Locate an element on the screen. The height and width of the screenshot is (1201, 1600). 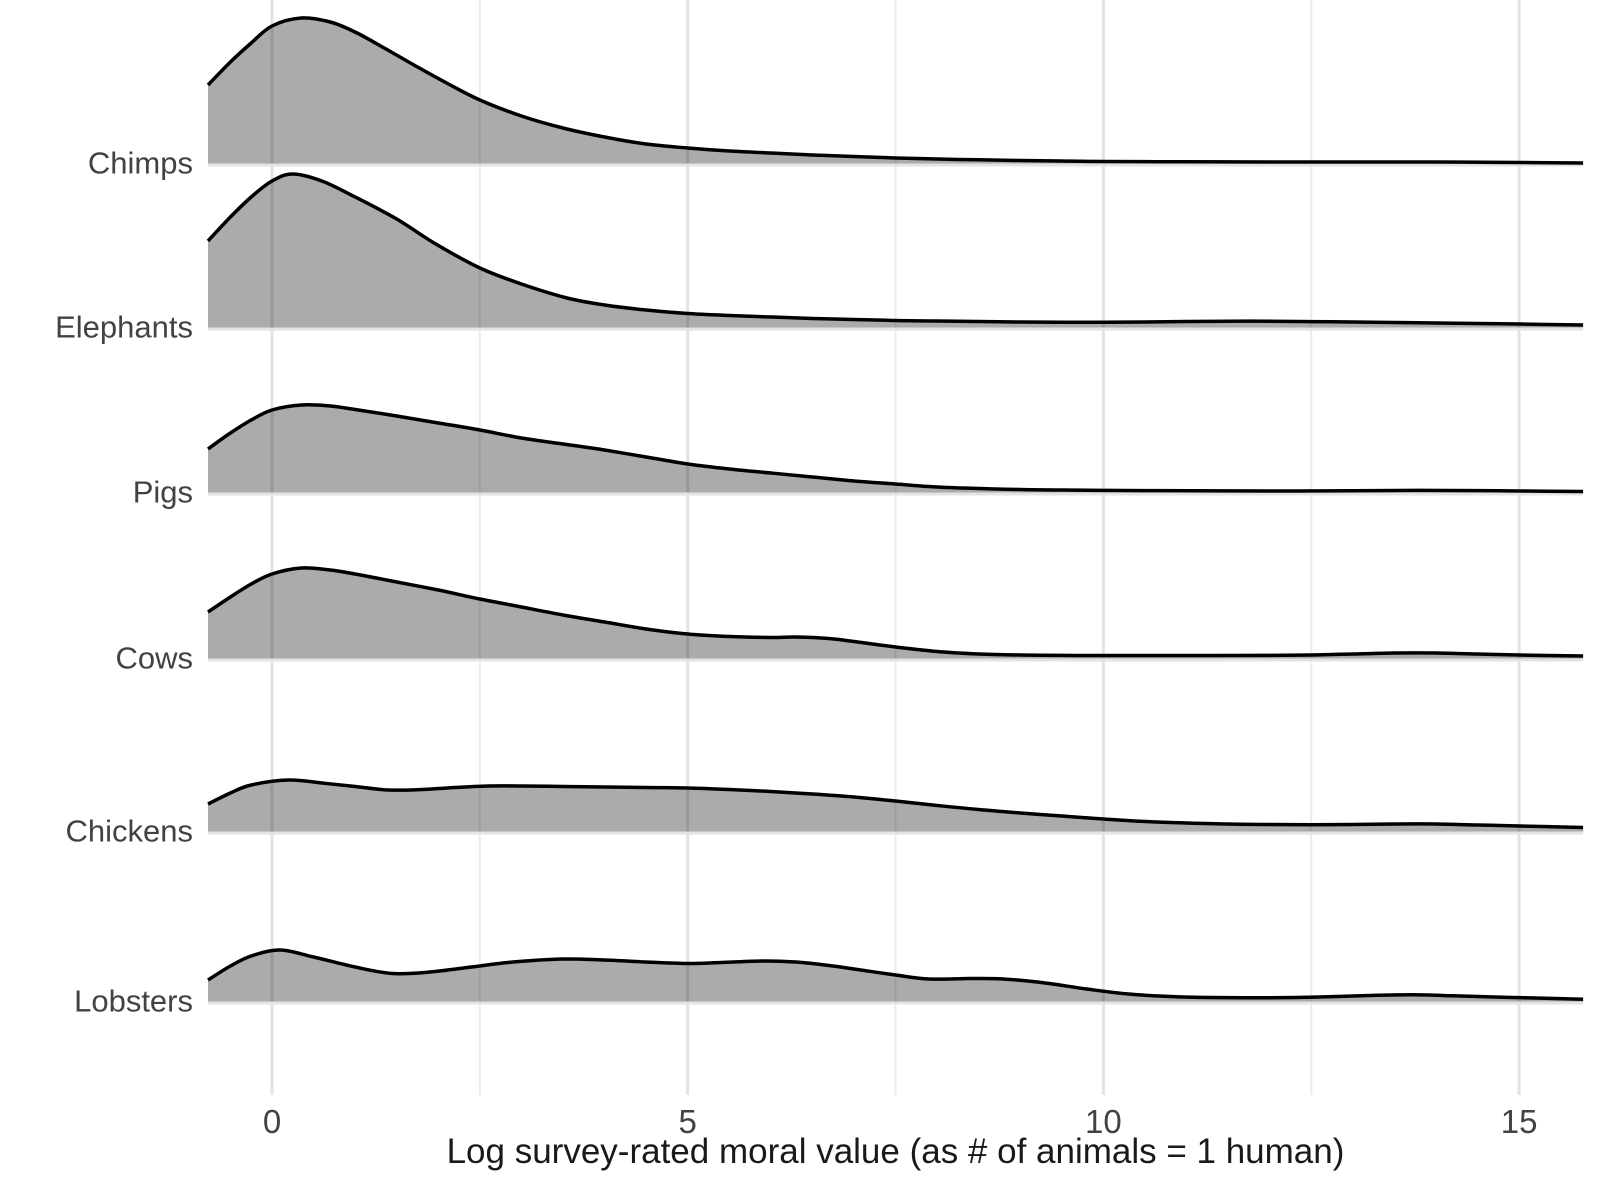
ridge-outline-lobsters is located at coordinates (895, 974).